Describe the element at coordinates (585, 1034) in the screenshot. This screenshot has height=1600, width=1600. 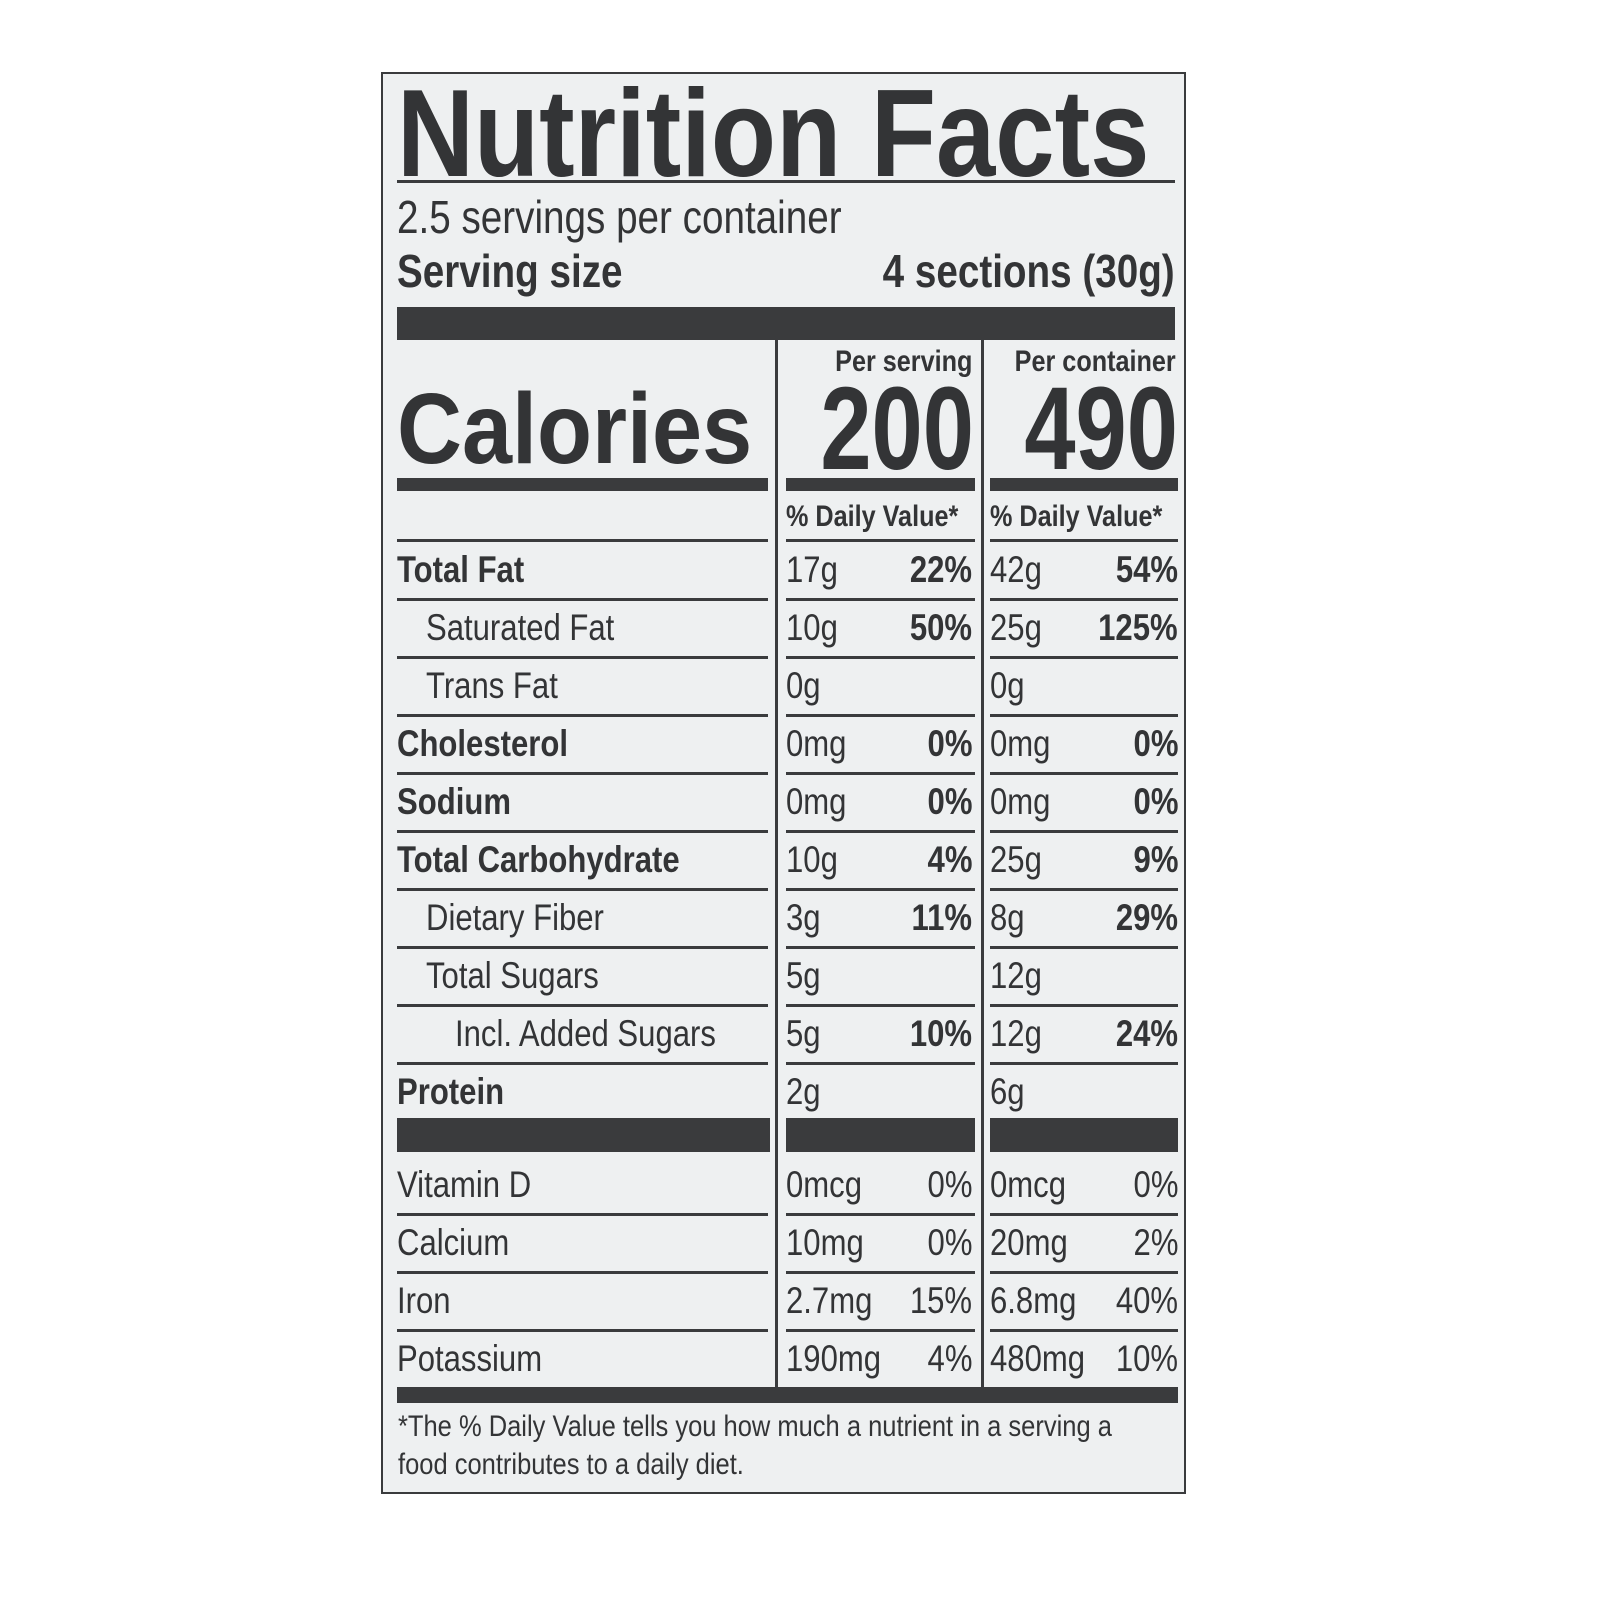
I see `nutrient-name: Incl. Added Sugars` at that location.